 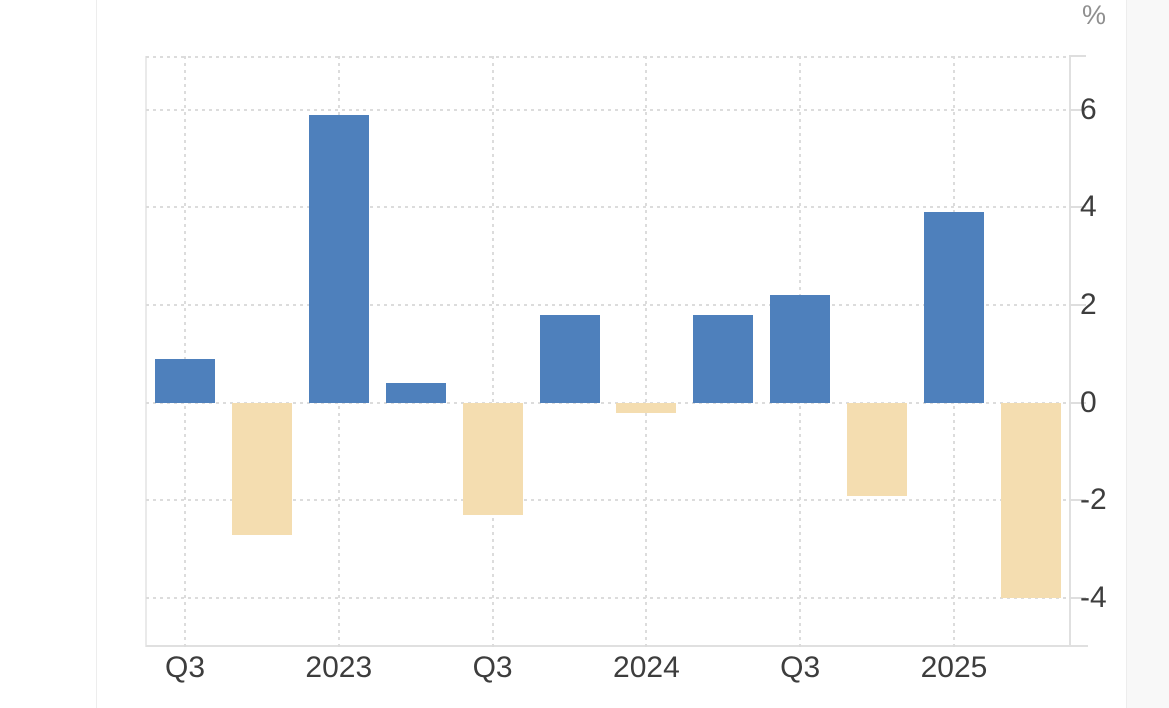 What do you see at coordinates (146, 351) in the screenshot?
I see `plot-left-border` at bounding box center [146, 351].